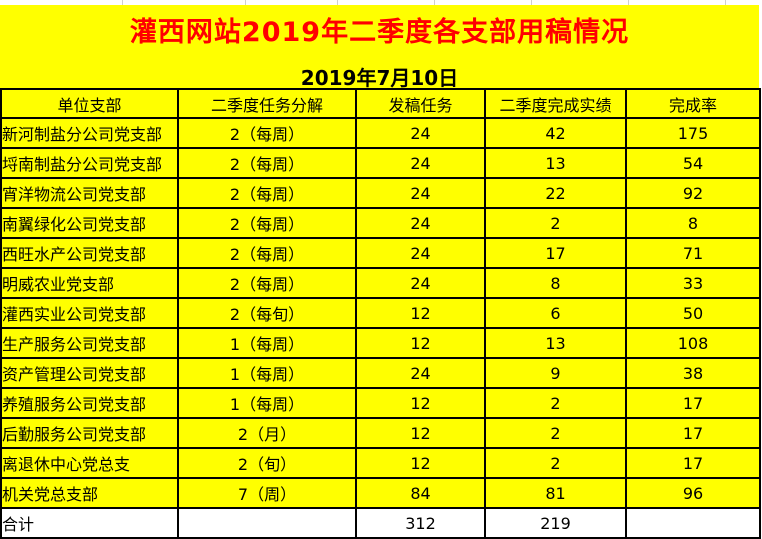  What do you see at coordinates (381, 2) in the screenshot?
I see `top-gridline-strip` at bounding box center [381, 2].